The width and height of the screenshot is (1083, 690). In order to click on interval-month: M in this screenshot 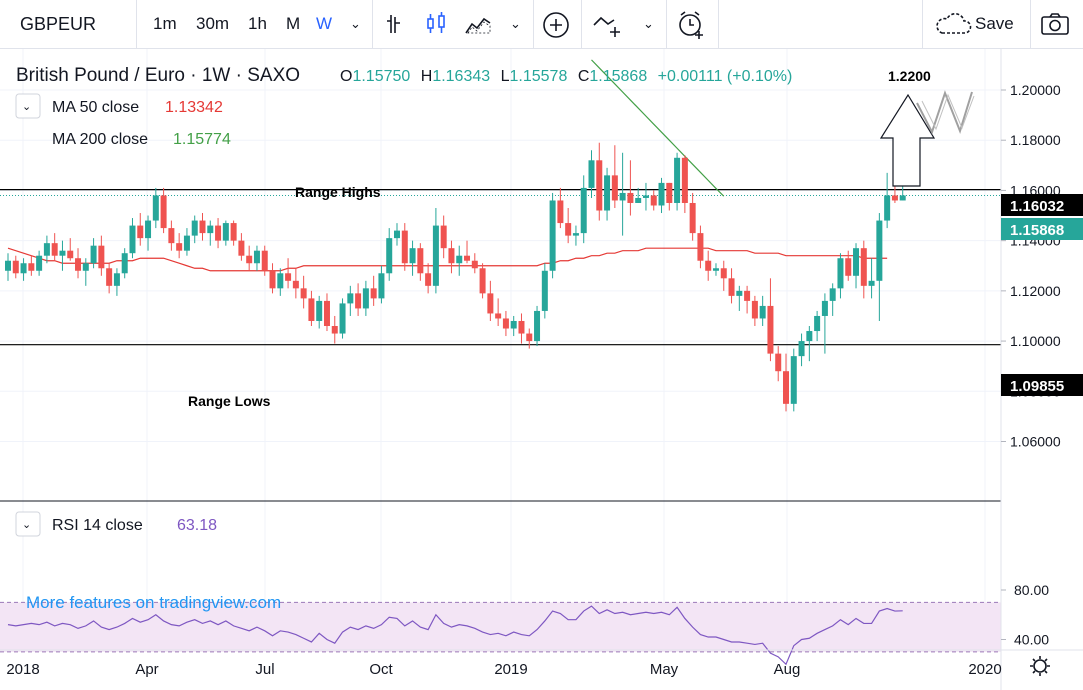, I will do `click(293, 23)`.